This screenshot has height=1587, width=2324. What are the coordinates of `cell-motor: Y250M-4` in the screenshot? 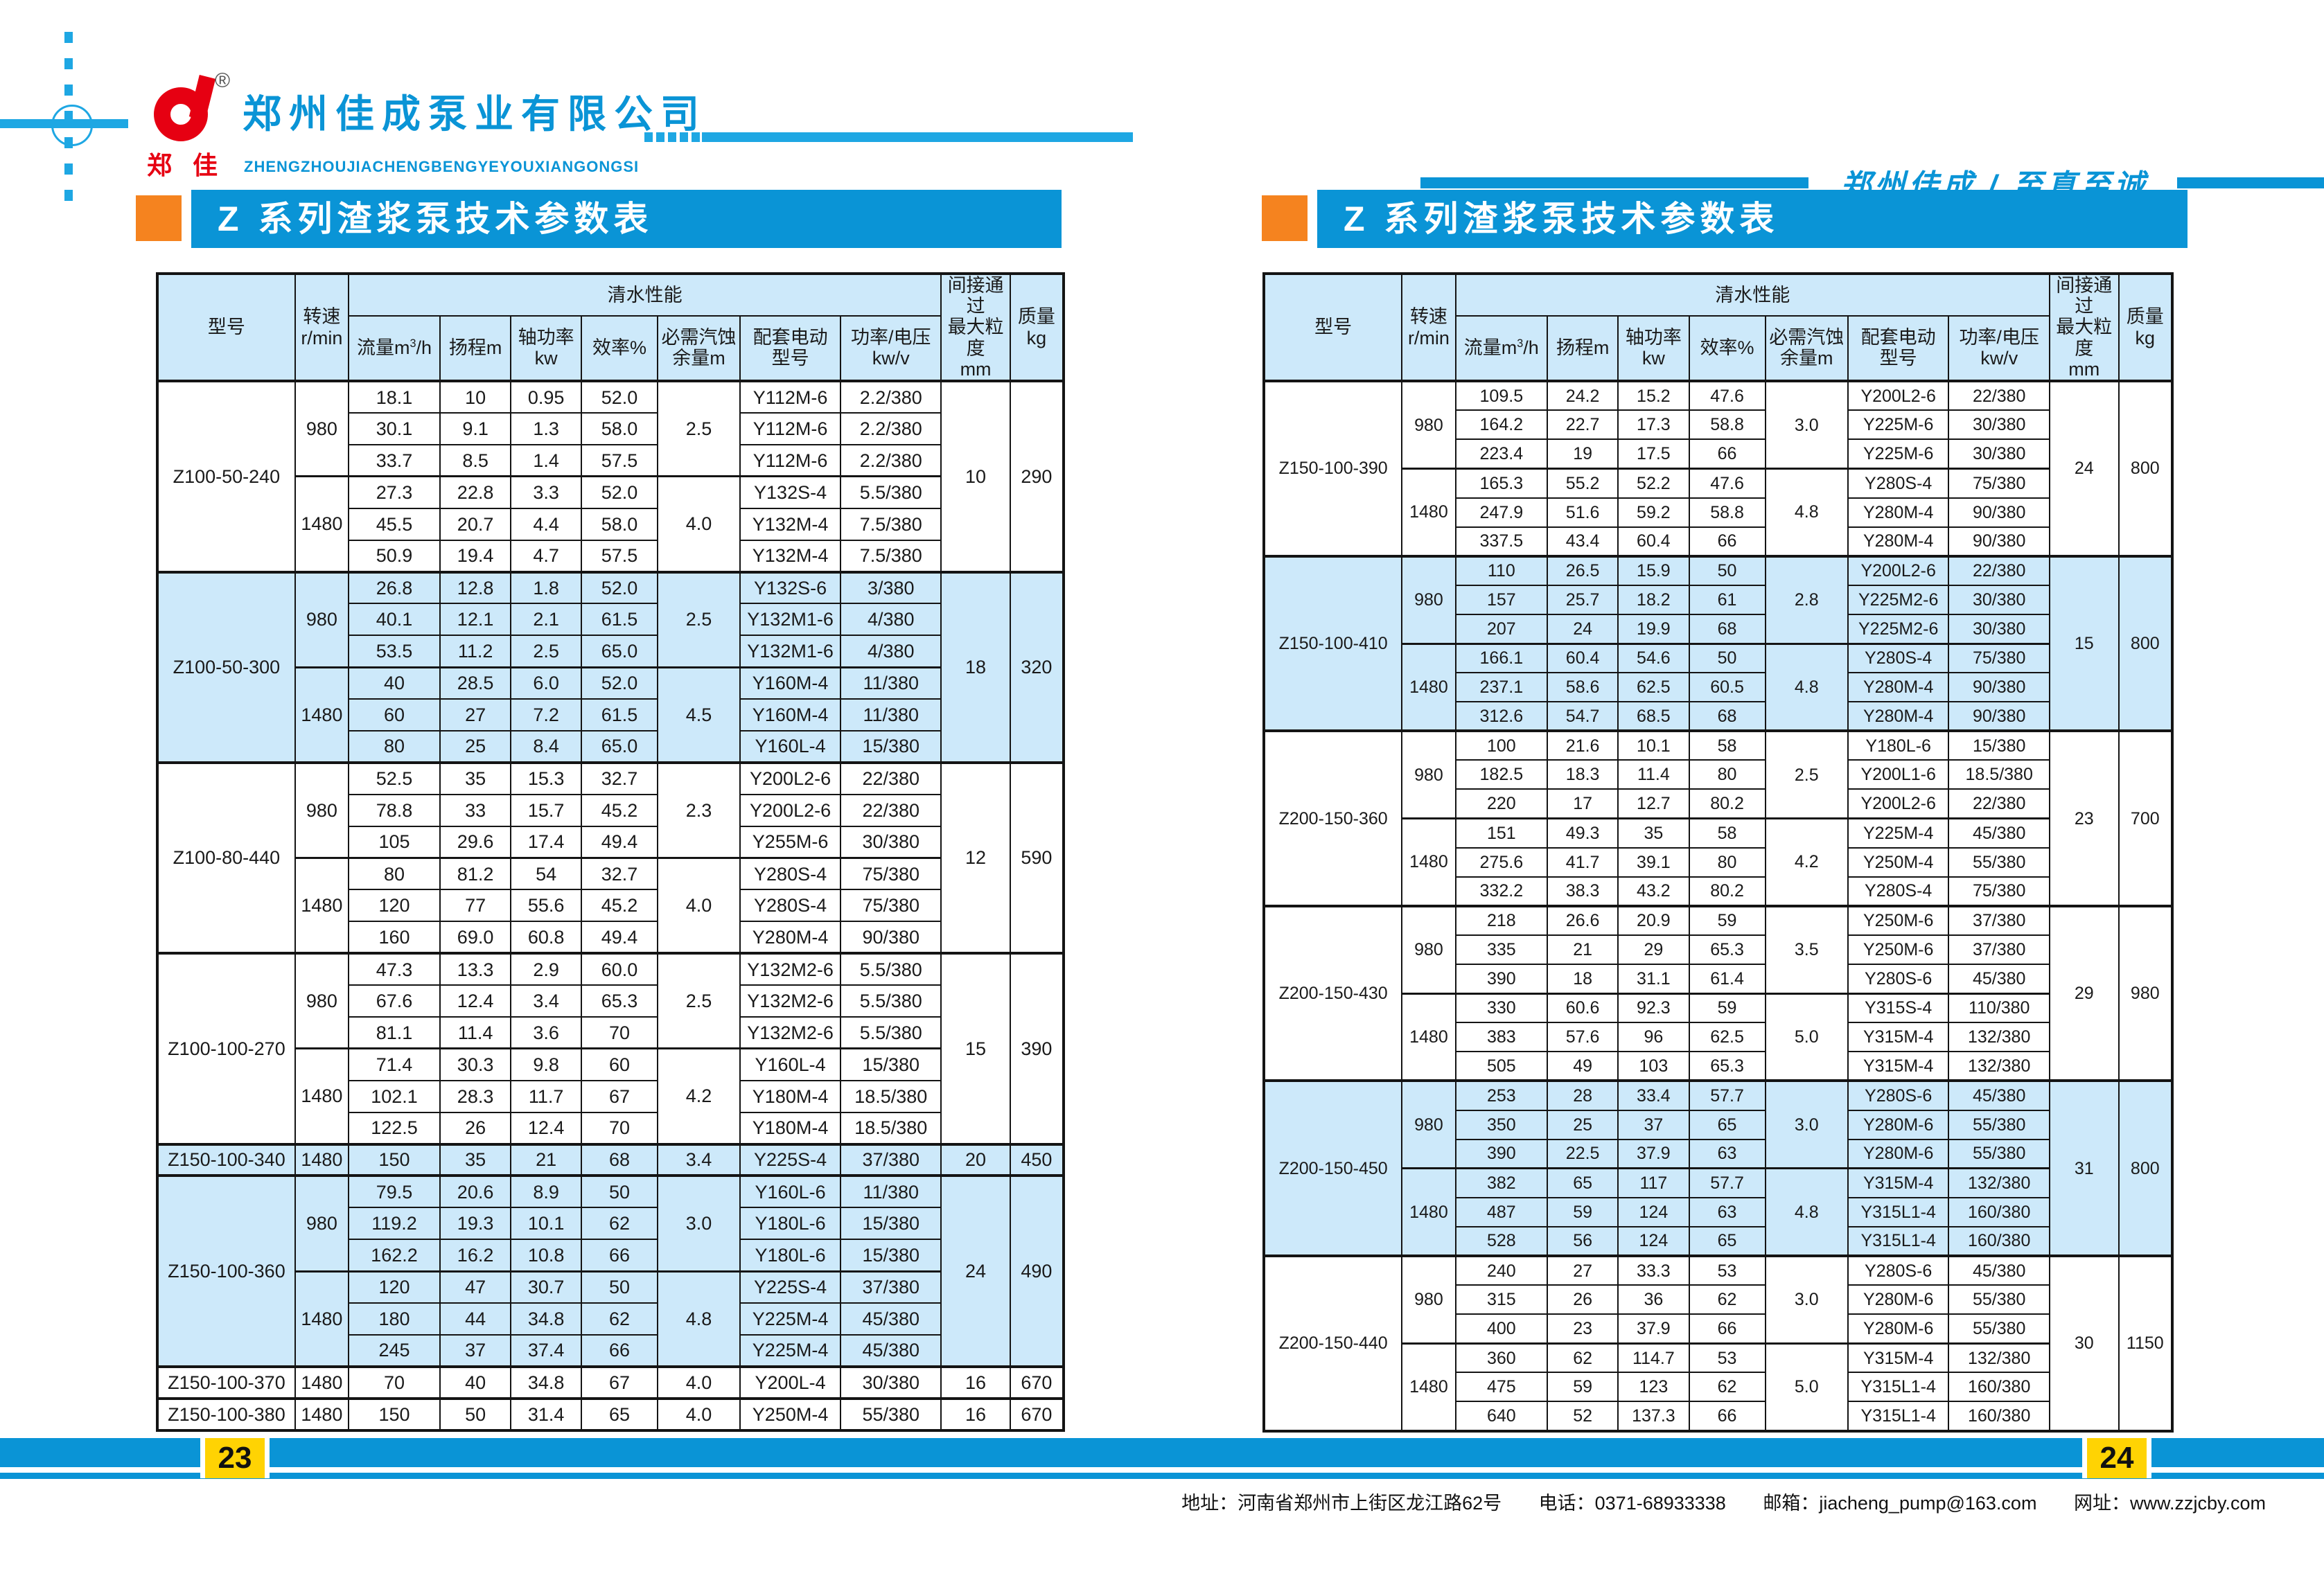 It's located at (1899, 862).